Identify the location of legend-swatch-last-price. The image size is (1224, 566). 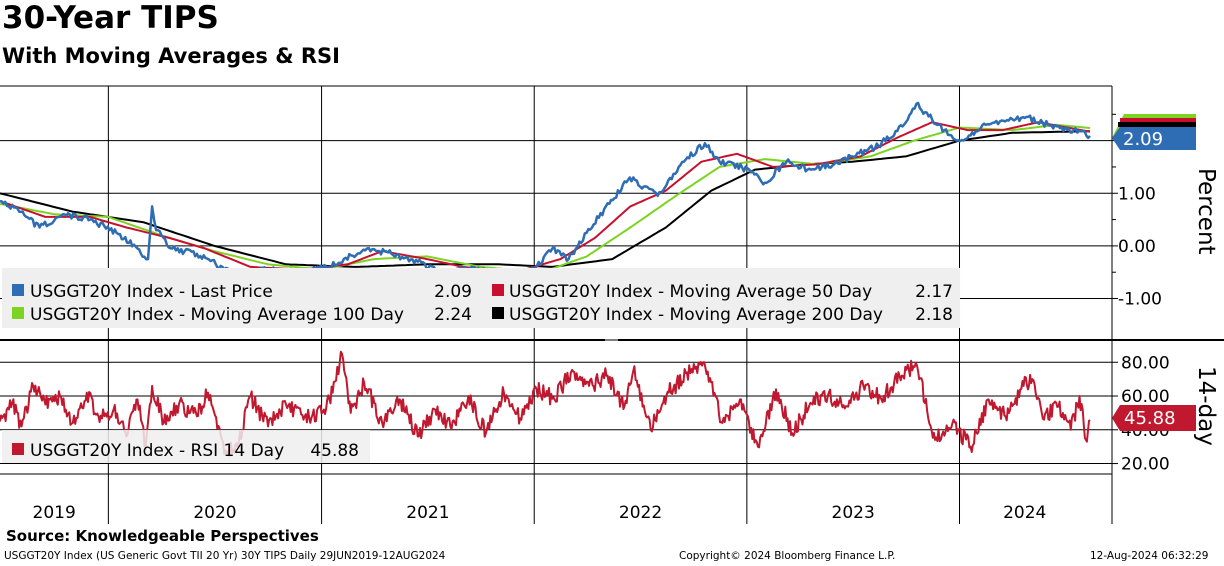
(18, 290).